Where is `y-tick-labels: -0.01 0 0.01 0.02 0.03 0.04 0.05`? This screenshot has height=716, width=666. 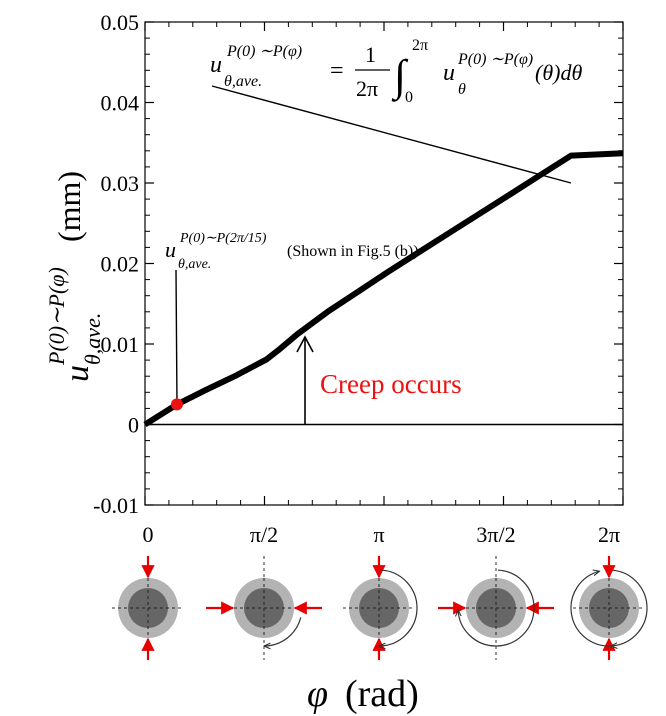
y-tick-labels: -0.01 0 0.01 0.02 0.03 0.04 0.05 is located at coordinates (116, 264).